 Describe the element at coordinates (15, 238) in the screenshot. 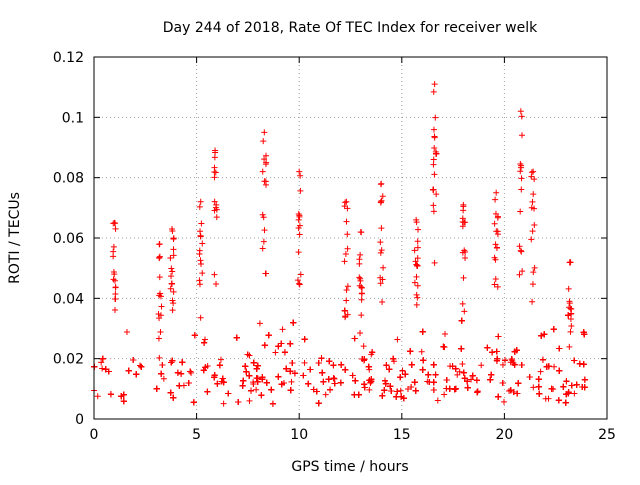

I see `y-axis-label: ROTI / TECUs` at that location.